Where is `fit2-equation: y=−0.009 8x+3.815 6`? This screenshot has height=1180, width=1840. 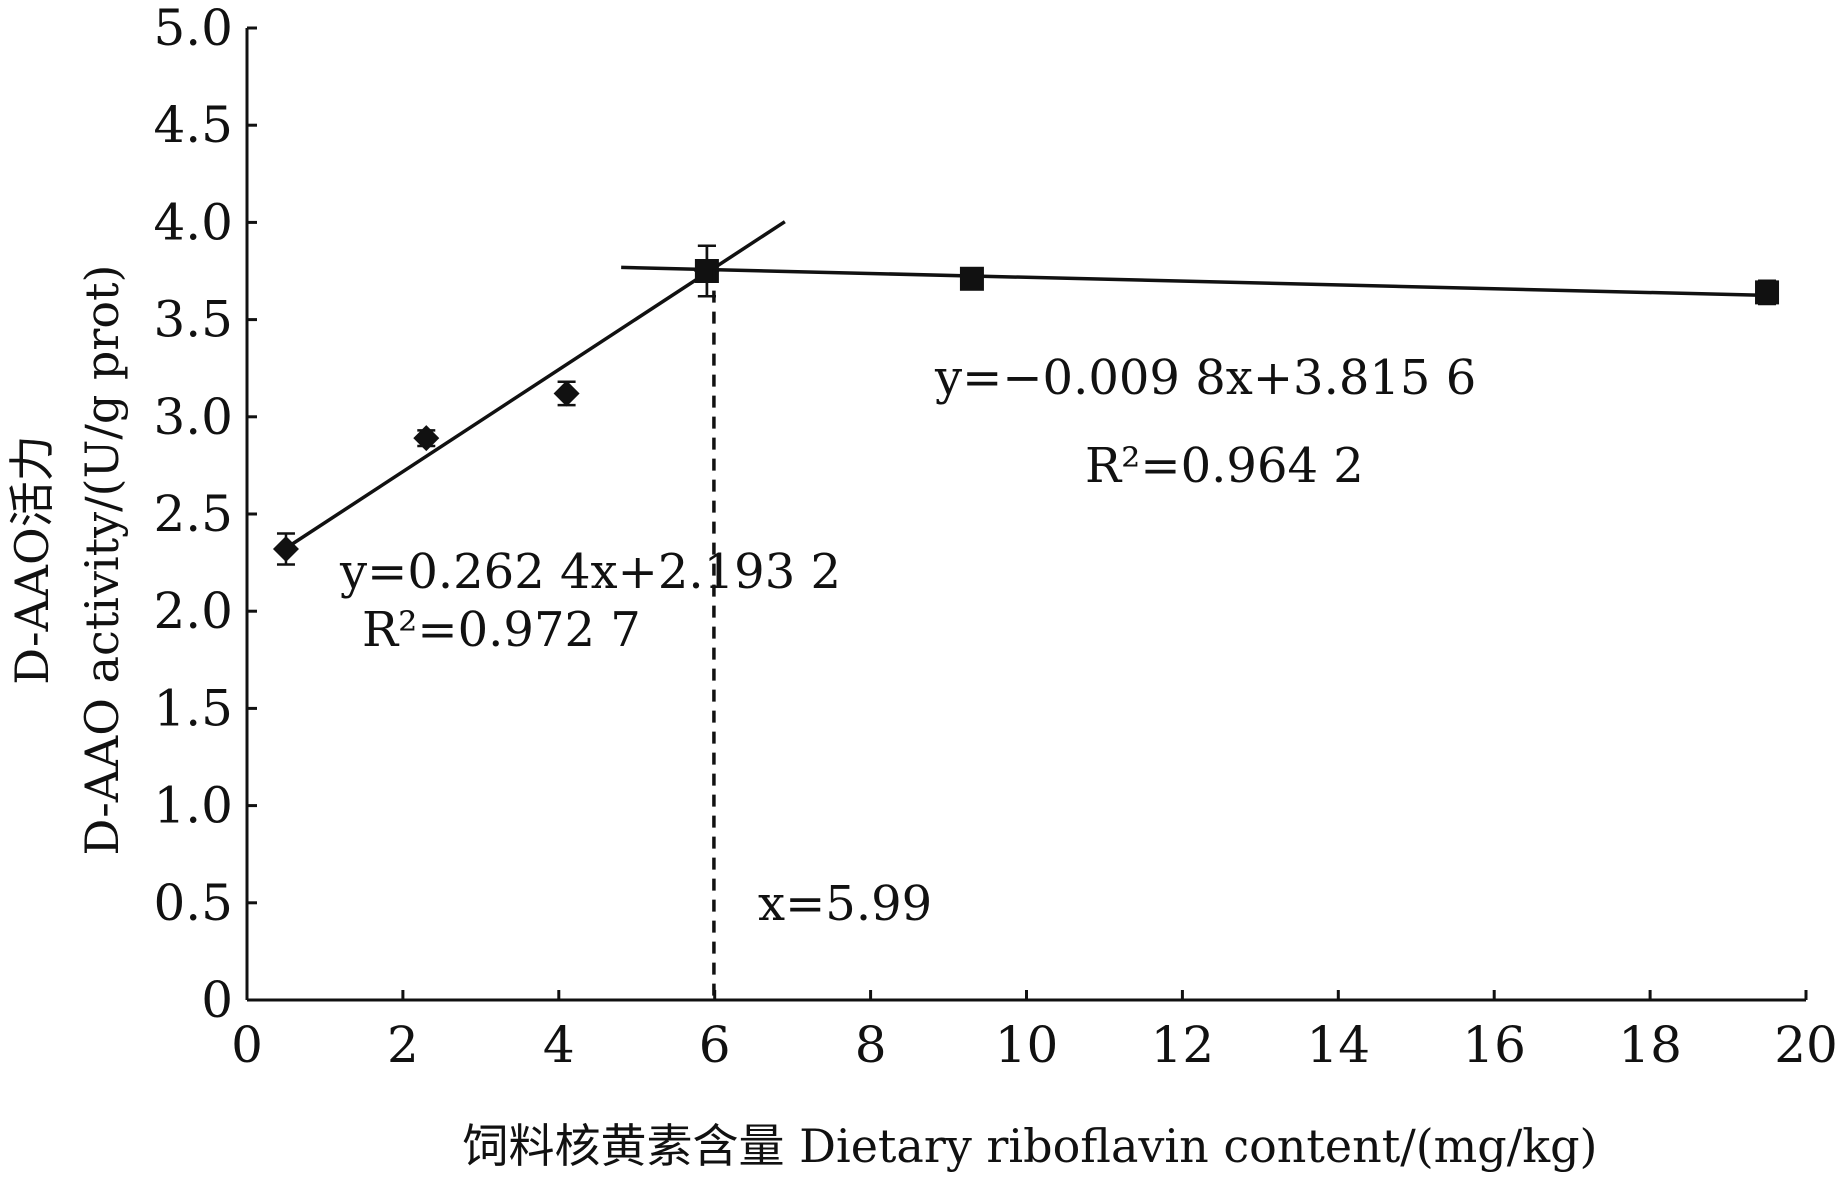 fit2-equation: y=−0.009 8x+3.815 6 is located at coordinates (1205, 378).